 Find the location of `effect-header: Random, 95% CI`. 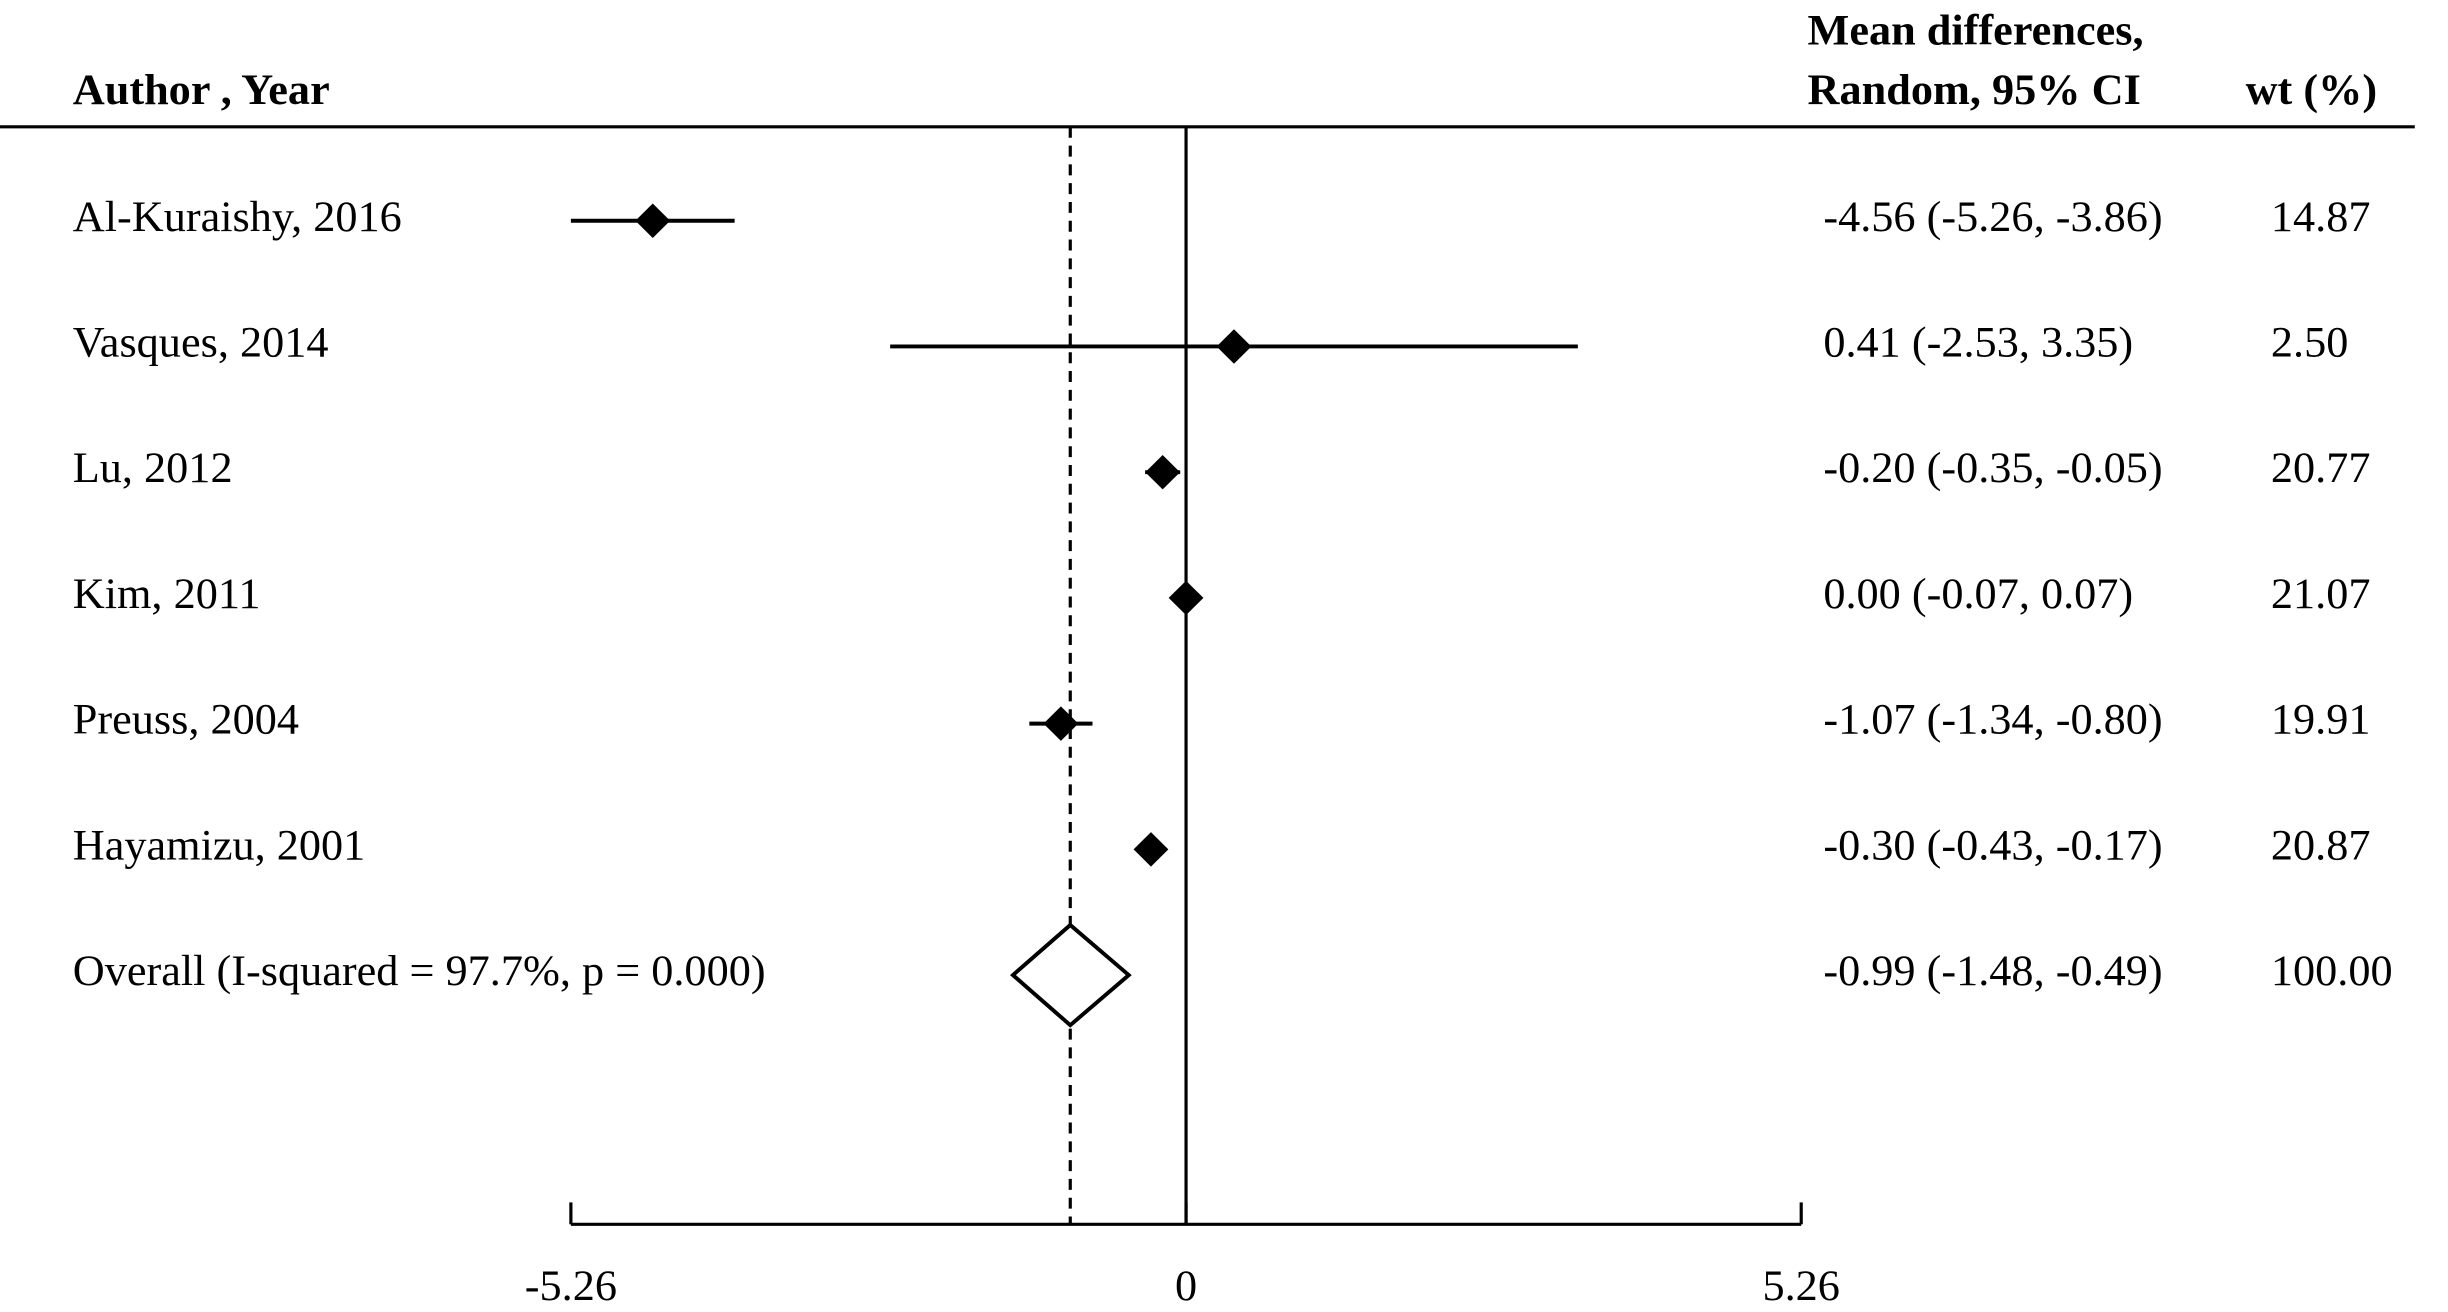

effect-header: Random, 95% CI is located at coordinates (1974, 89).